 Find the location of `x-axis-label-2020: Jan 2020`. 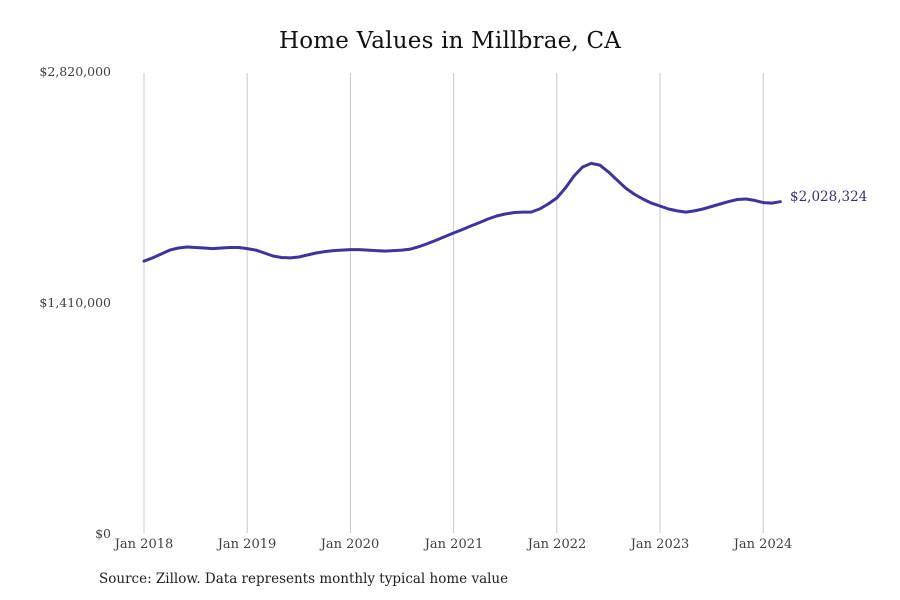

x-axis-label-2020: Jan 2020 is located at coordinates (350, 544).